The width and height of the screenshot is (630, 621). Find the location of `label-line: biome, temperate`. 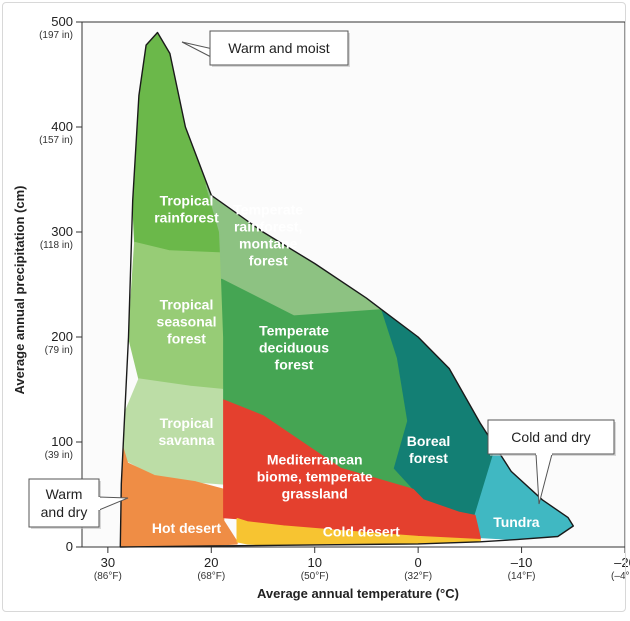

label-line: biome, temperate is located at coordinates (315, 477).